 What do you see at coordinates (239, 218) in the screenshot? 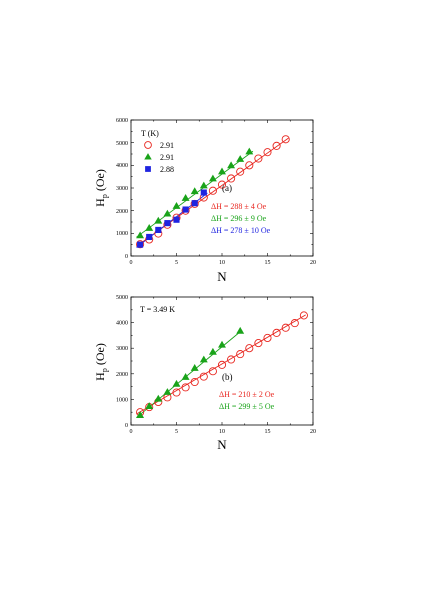
I see `annotation-green: ΔH = 296 ± 9 Oe` at bounding box center [239, 218].